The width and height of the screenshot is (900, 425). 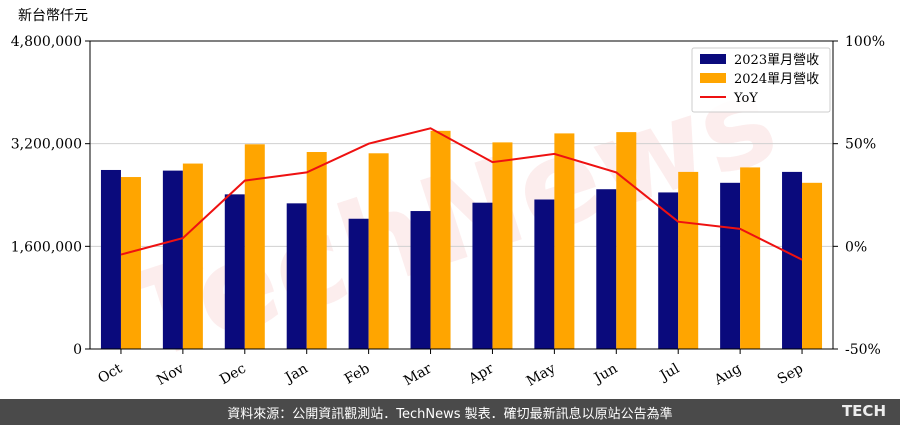 I want to click on y-left-tick-label: 3,200,000, so click(x=46, y=145).